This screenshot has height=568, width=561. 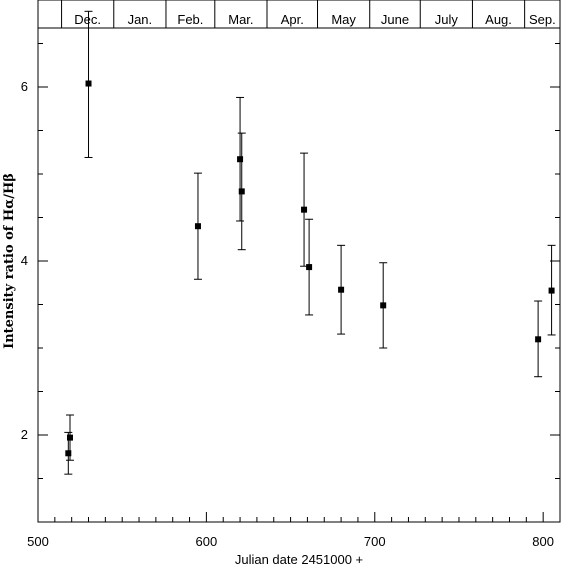 I want to click on y-axis-title: Intensity ratio of Hα/Hβ, so click(x=9, y=261).